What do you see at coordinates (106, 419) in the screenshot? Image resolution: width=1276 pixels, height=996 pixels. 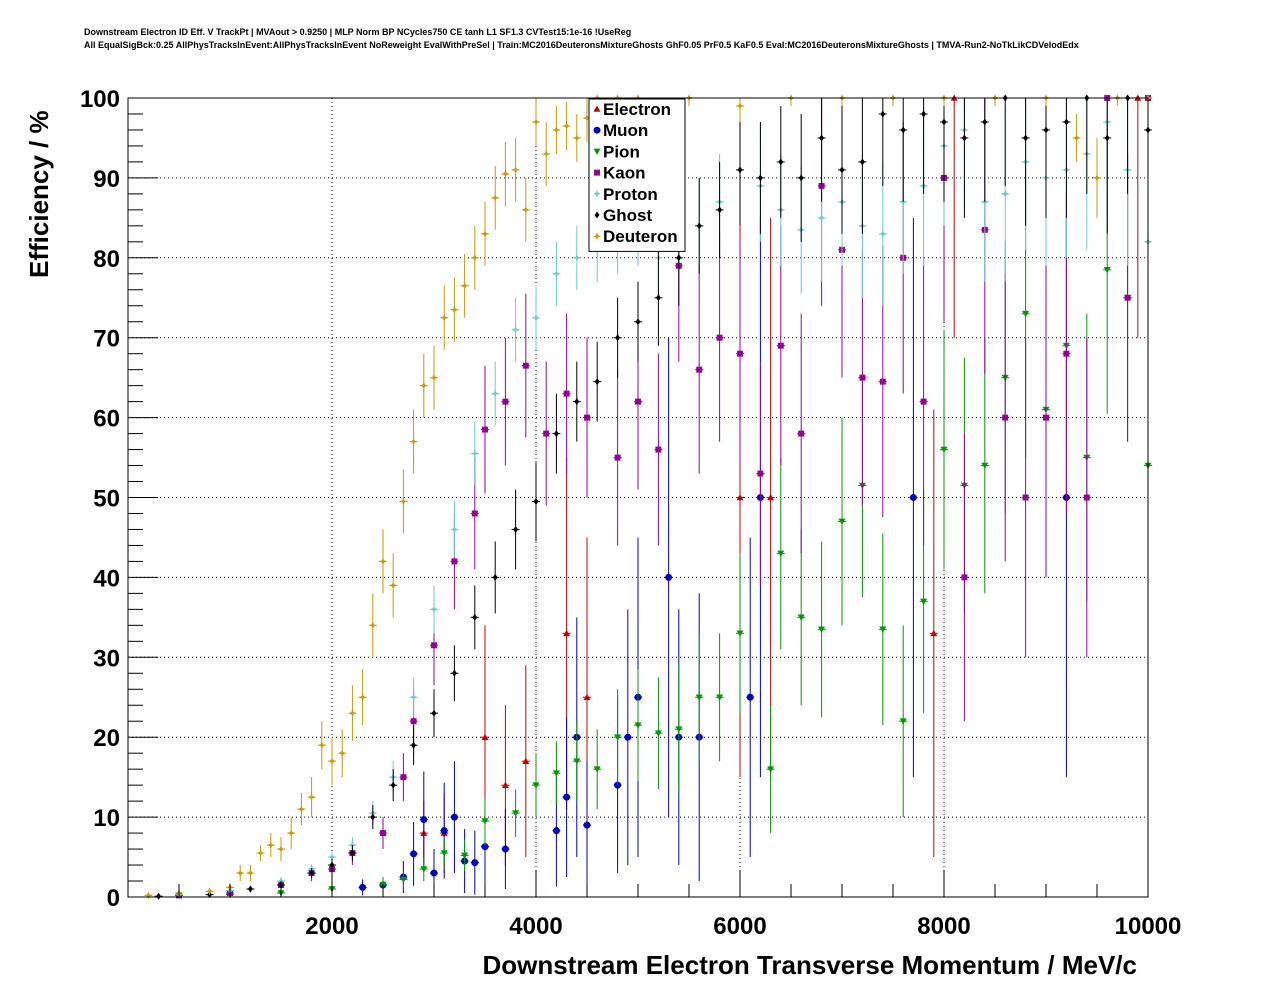 I see `y-tick-label: 60` at bounding box center [106, 419].